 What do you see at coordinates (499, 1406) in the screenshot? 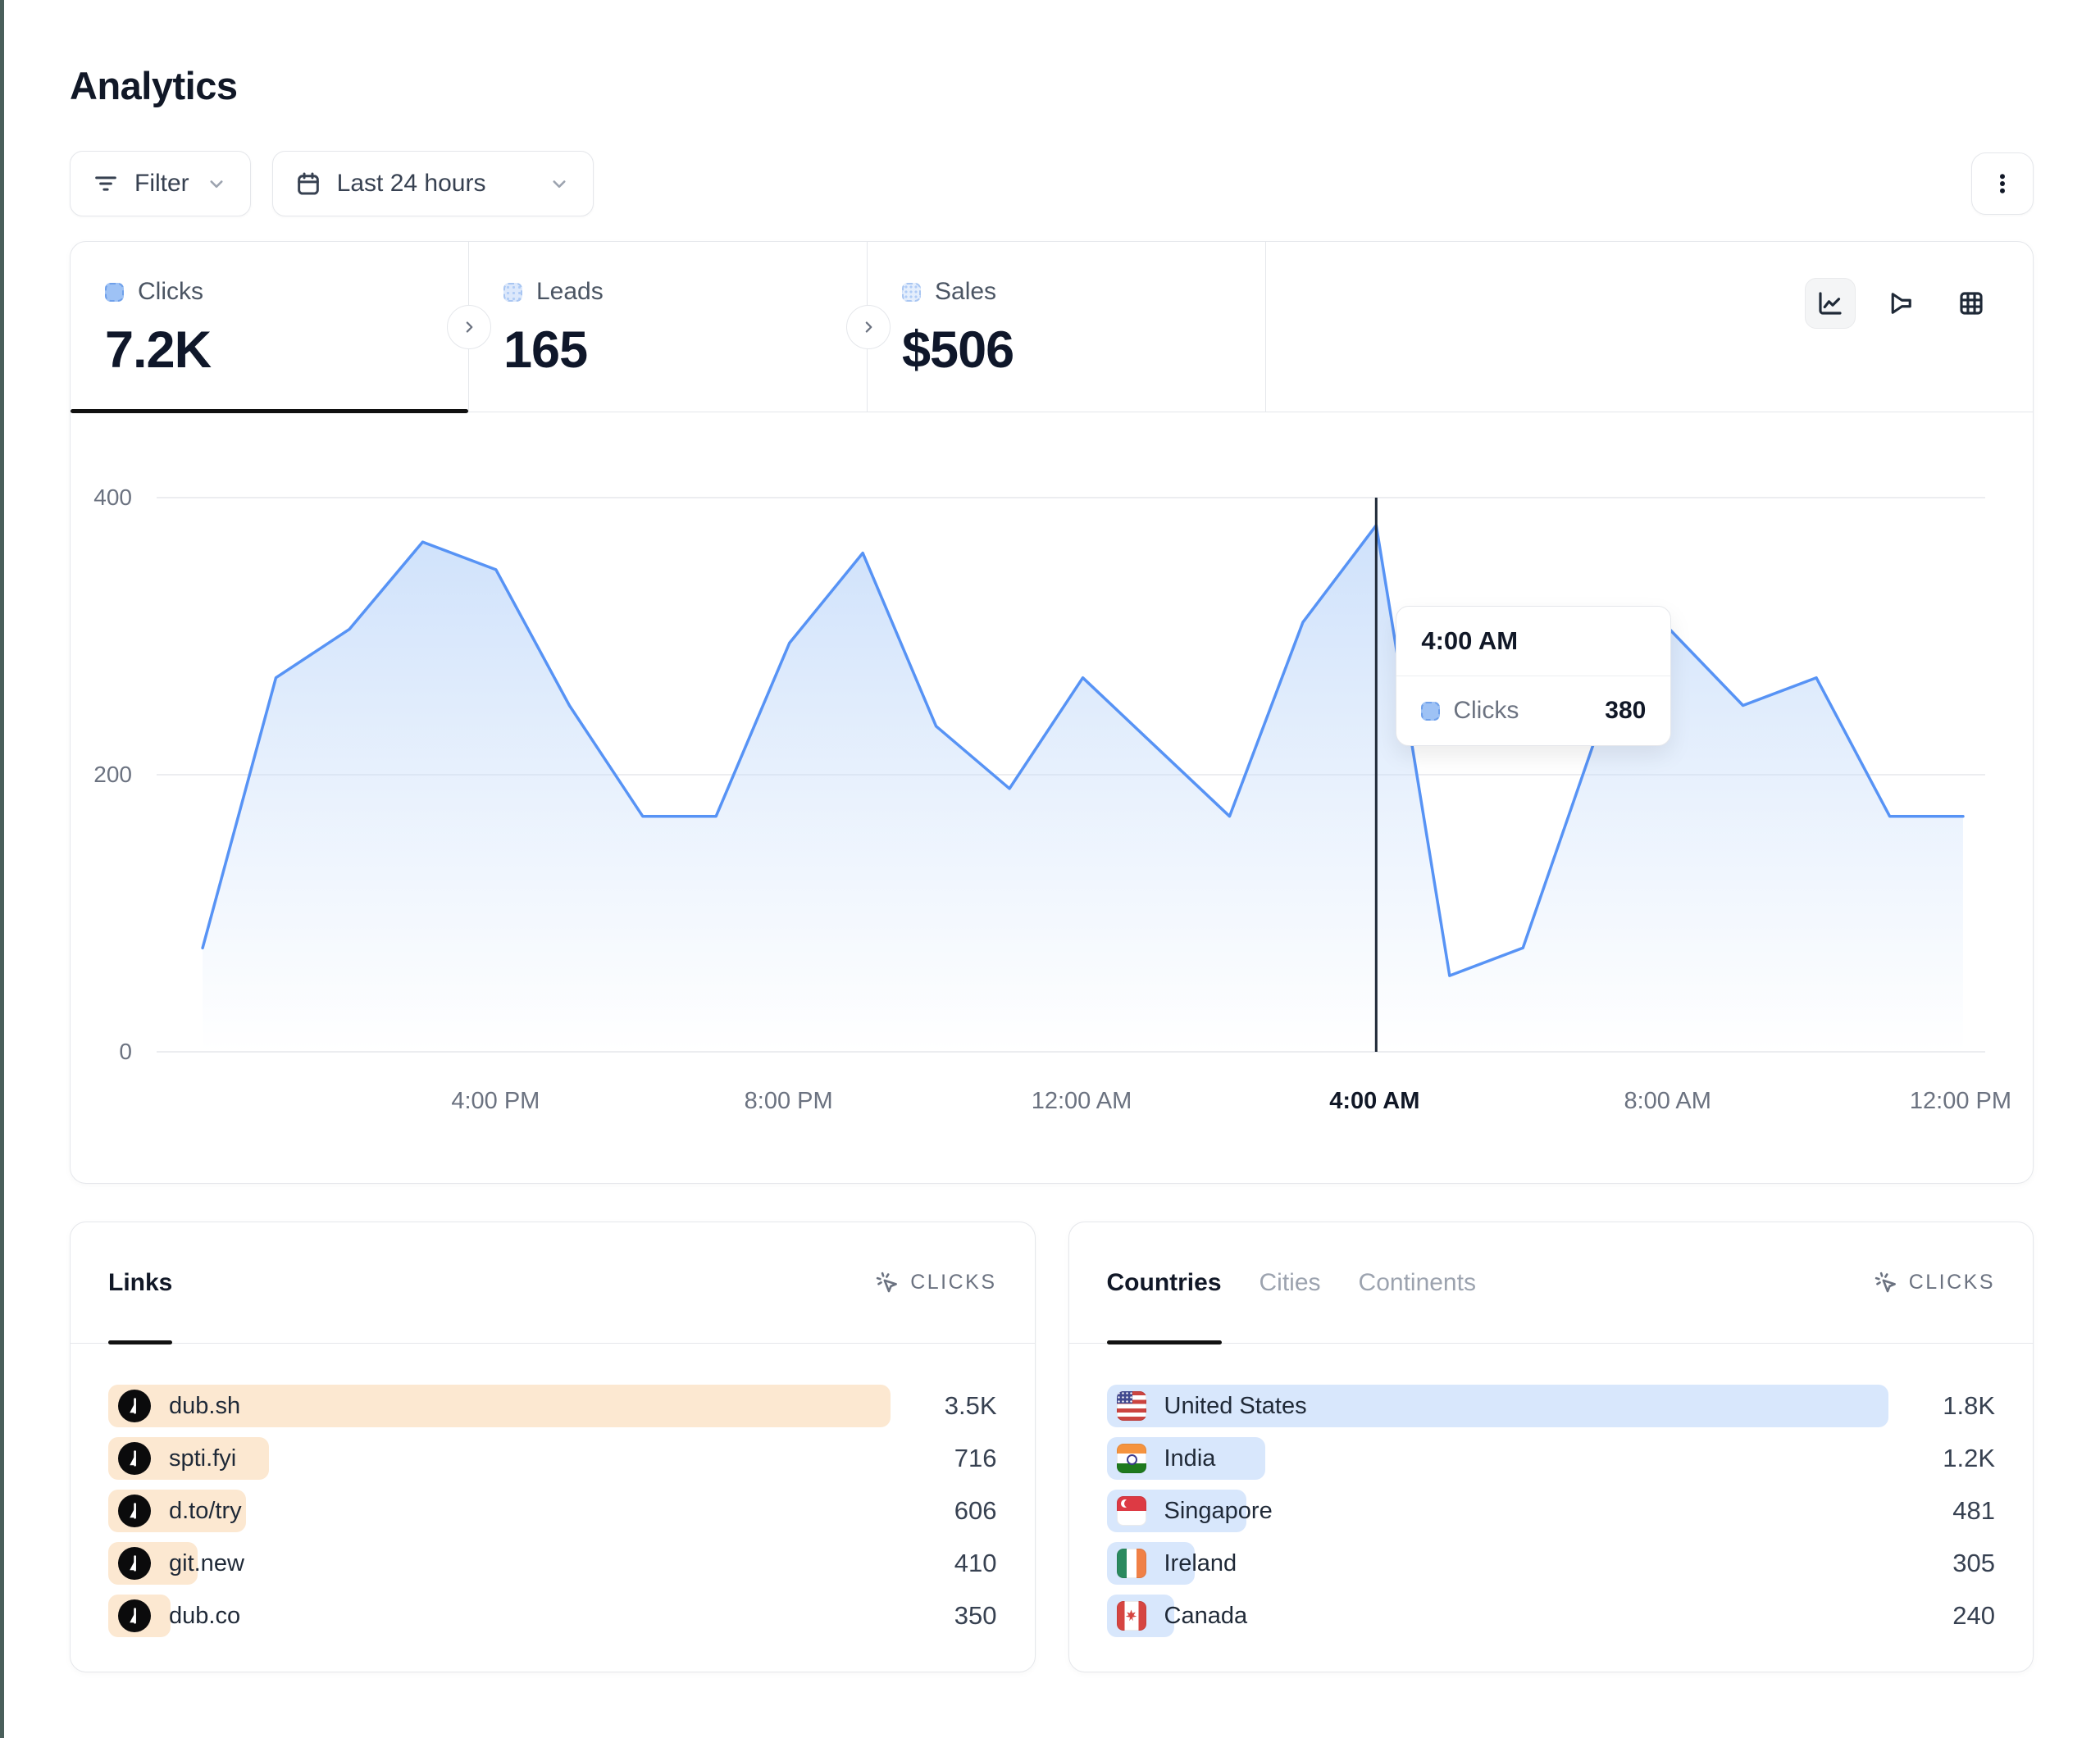
I see `bar-area: dub.sh` at bounding box center [499, 1406].